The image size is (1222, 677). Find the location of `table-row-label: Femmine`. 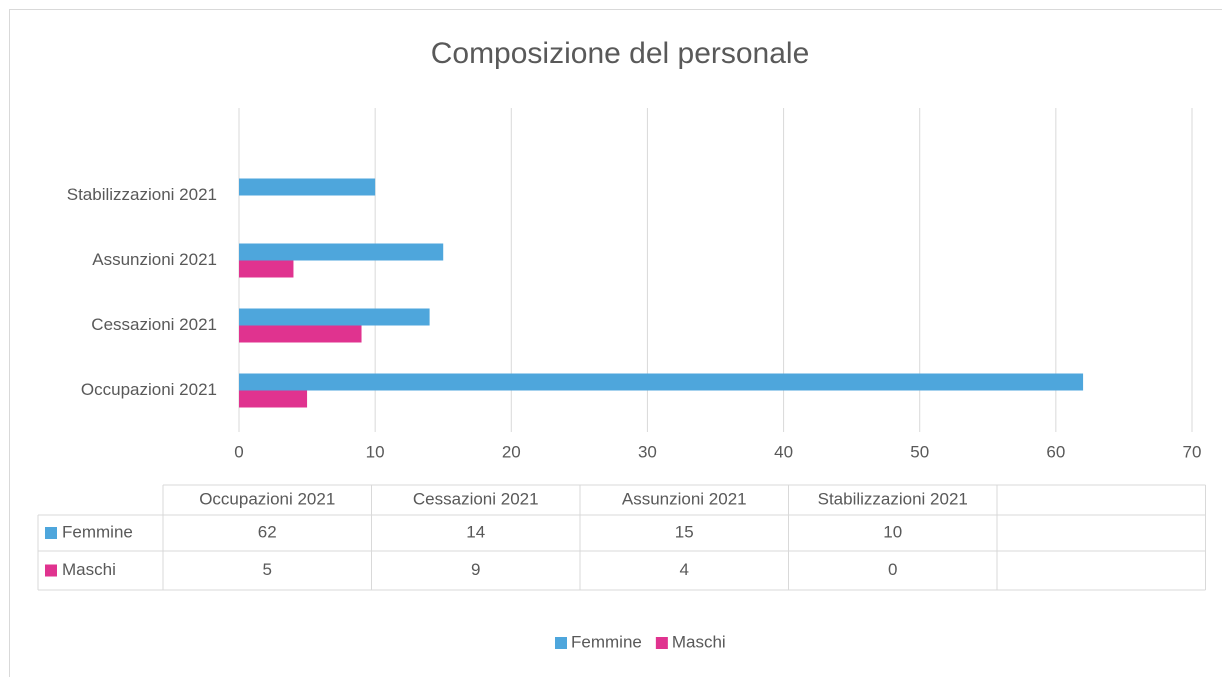

table-row-label: Femmine is located at coordinates (97, 531).